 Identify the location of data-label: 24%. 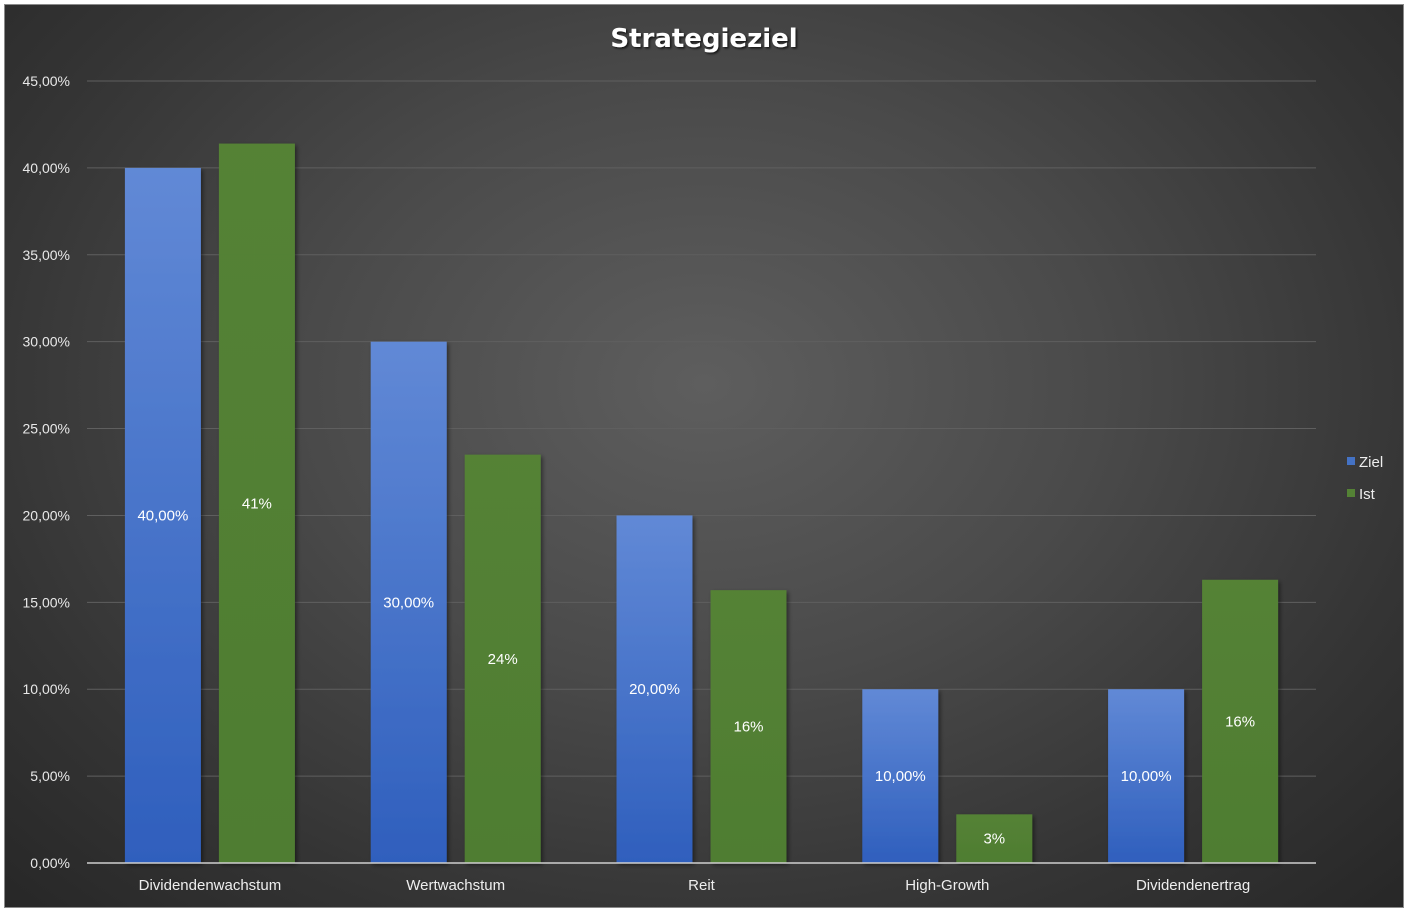
(503, 659).